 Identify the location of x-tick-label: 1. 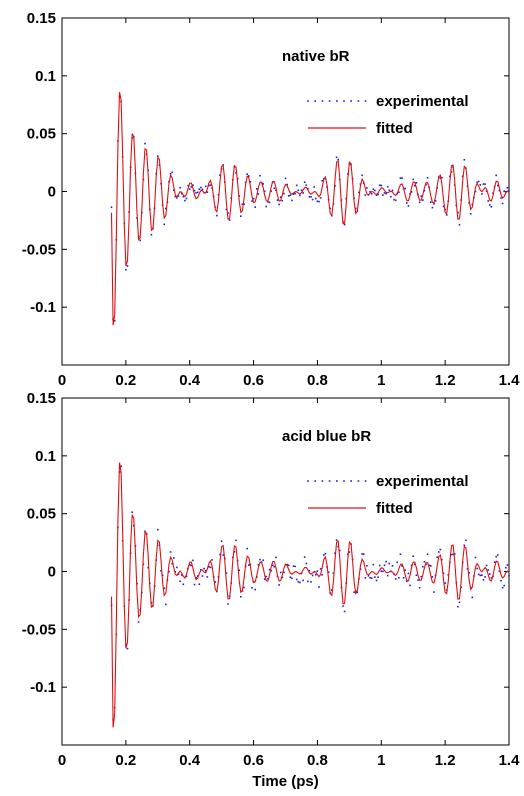
(381, 380).